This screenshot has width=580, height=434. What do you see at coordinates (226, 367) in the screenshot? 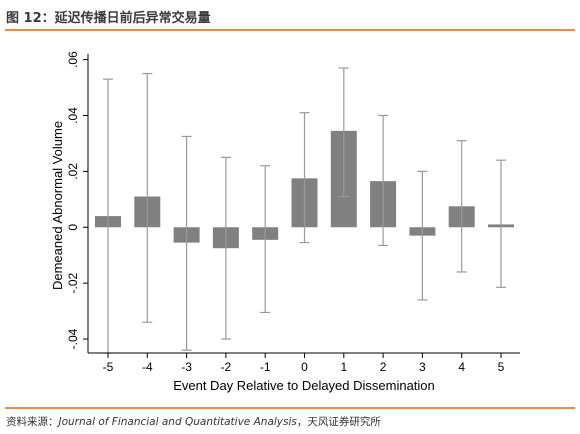
I see `x-tick-label: -2` at bounding box center [226, 367].